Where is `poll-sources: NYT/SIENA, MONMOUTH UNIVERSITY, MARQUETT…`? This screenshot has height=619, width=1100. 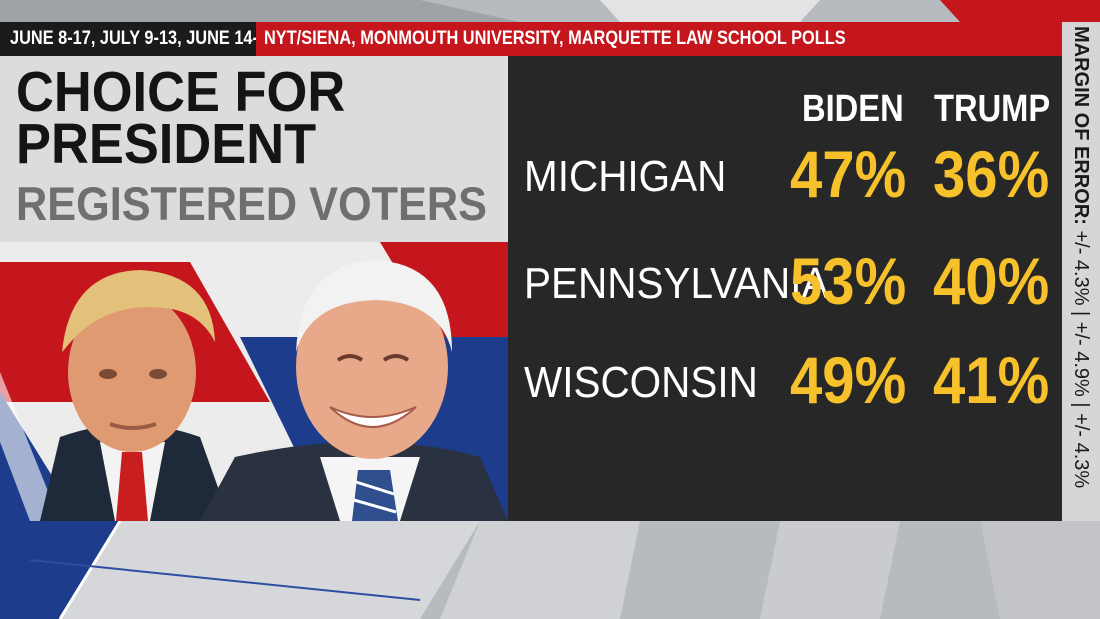 poll-sources: NYT/SIENA, MONMOUTH UNIVERSITY, MARQUETT… is located at coordinates (555, 38).